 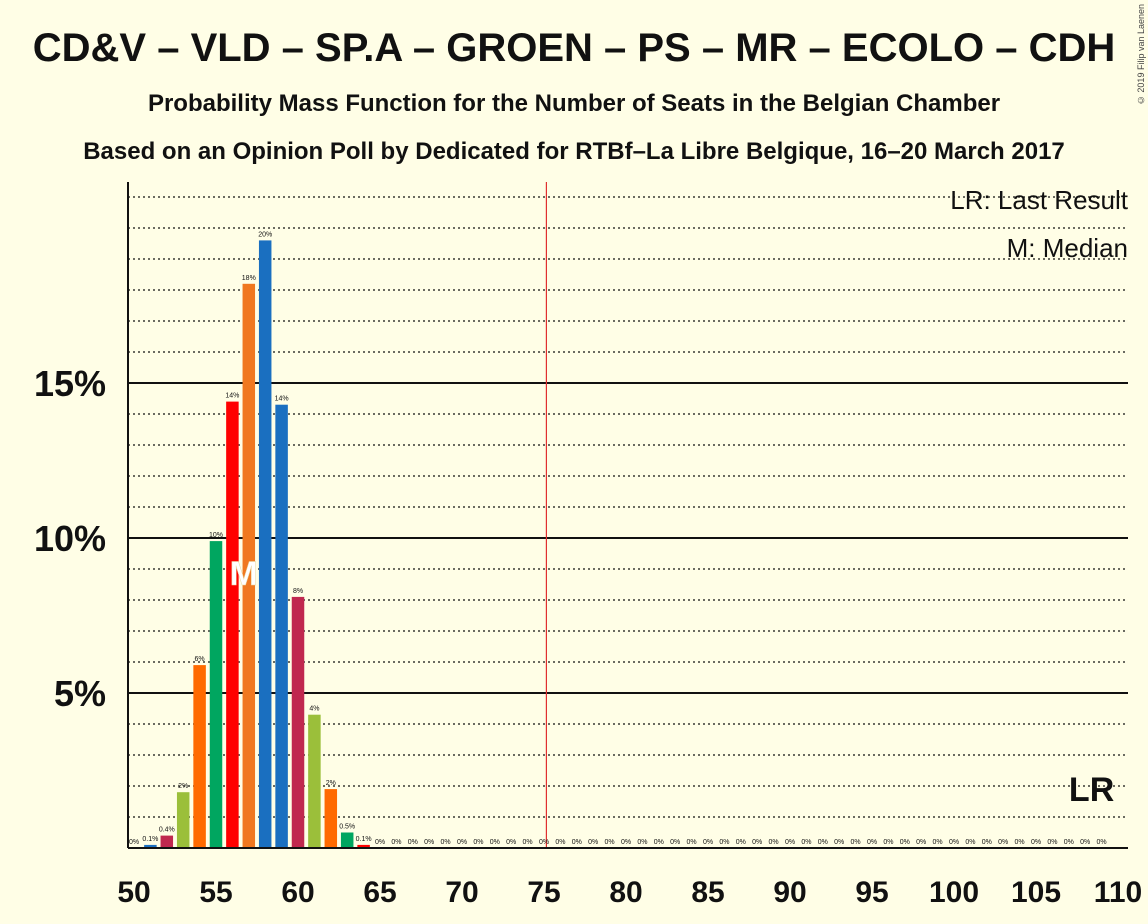 What do you see at coordinates (167, 830) in the screenshot?
I see `bar-value-label: 0.4%` at bounding box center [167, 830].